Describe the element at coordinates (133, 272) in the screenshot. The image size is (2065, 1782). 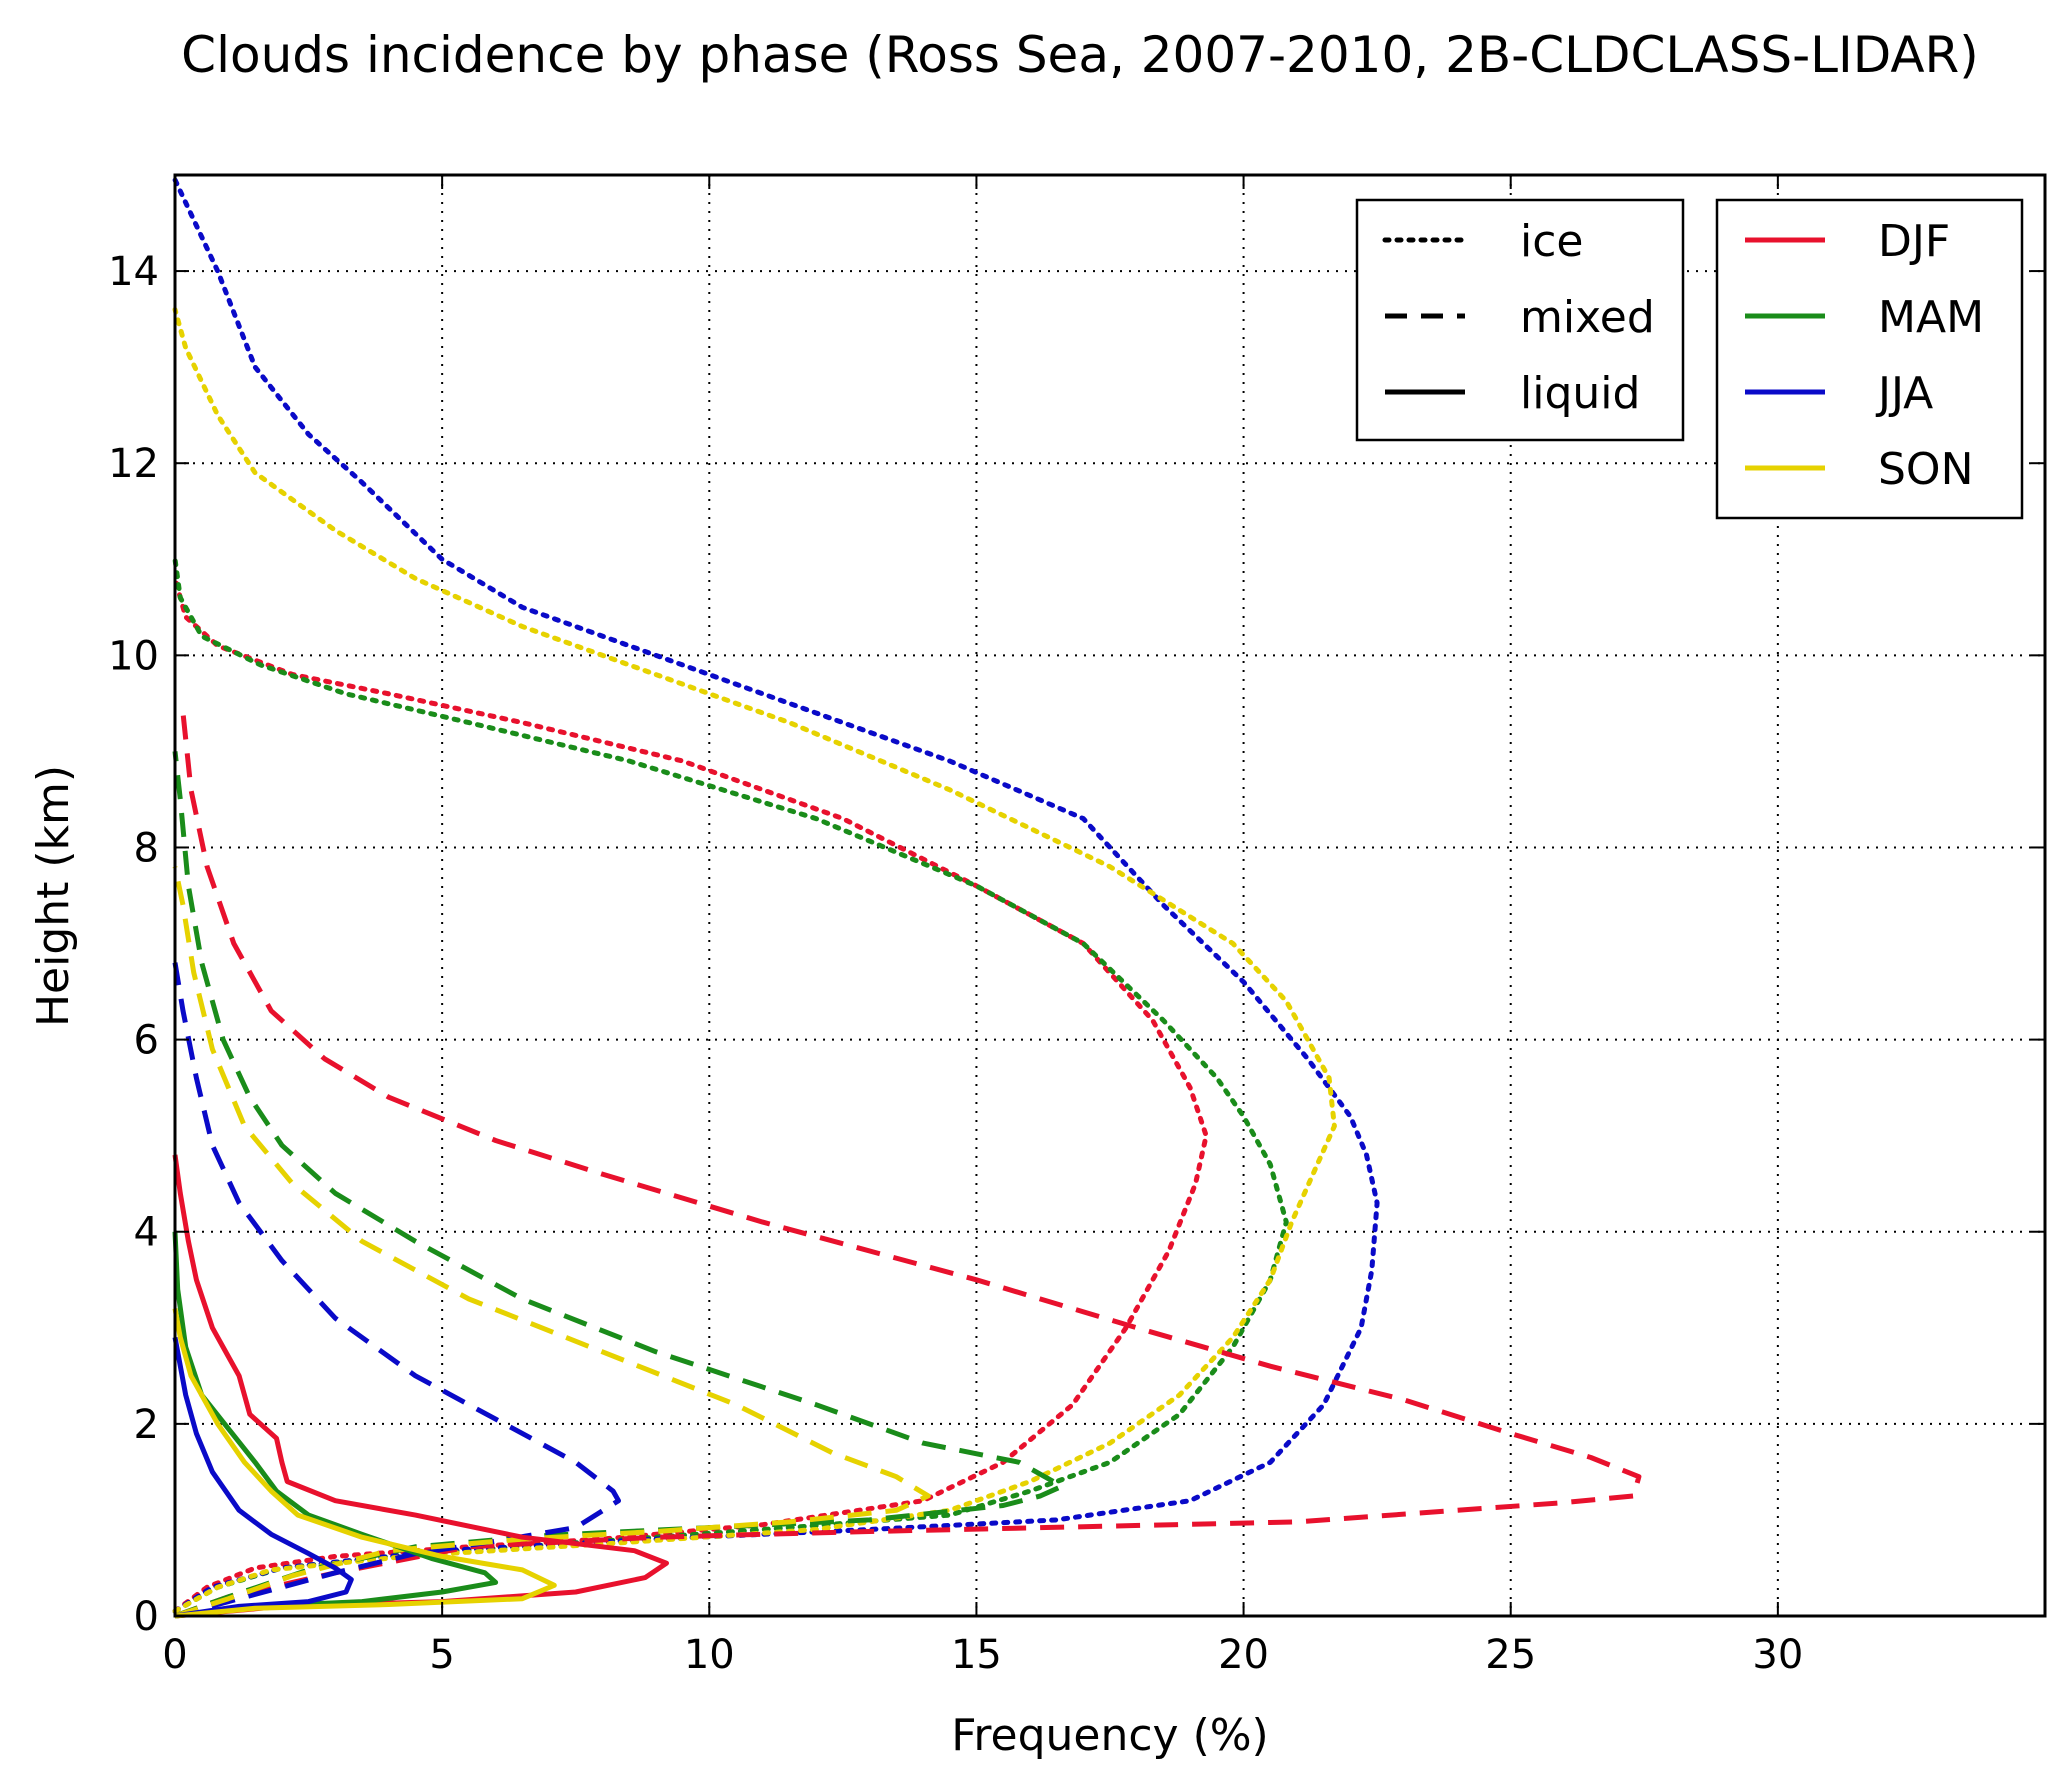
I see `y-tick-label: 14` at that location.